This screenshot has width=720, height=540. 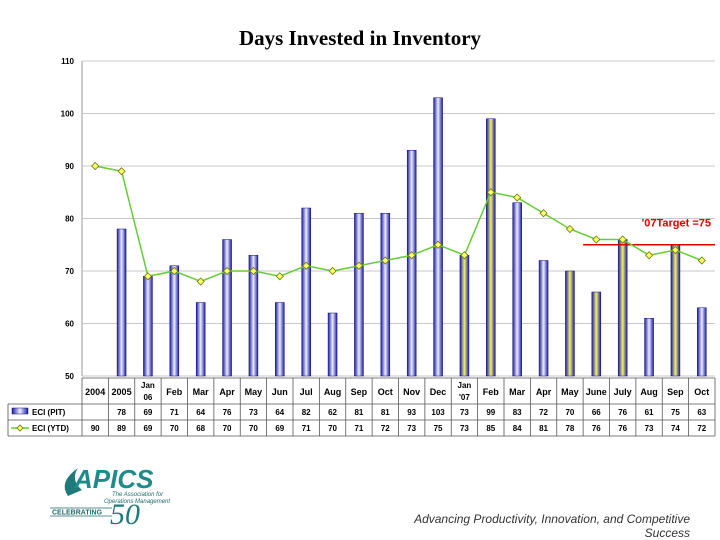 I want to click on chart-title: Days Invested in Inventory, so click(x=360, y=38).